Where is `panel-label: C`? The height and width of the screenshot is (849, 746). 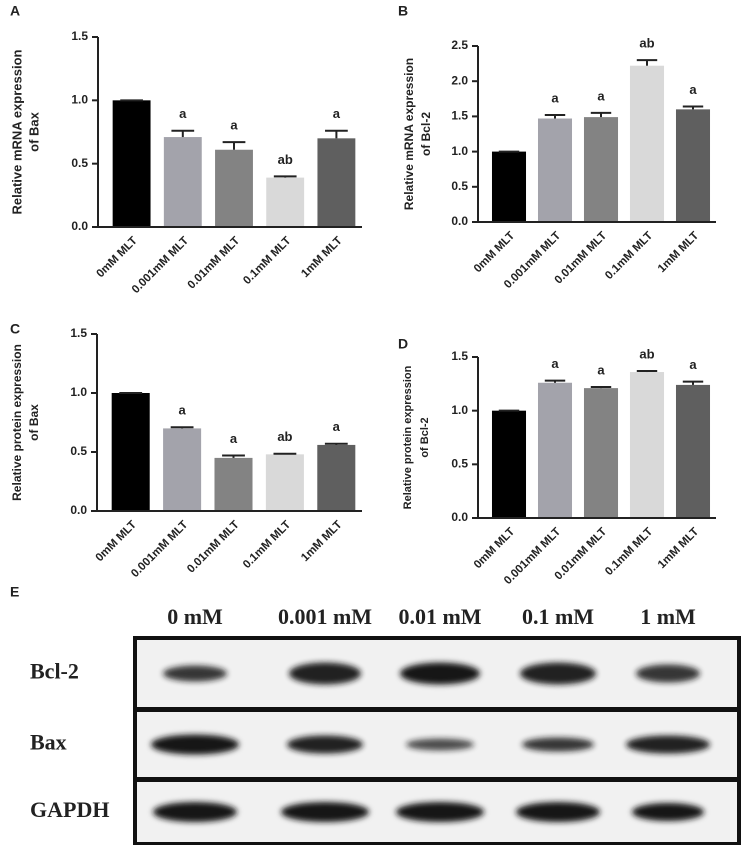 panel-label: C is located at coordinates (15, 329).